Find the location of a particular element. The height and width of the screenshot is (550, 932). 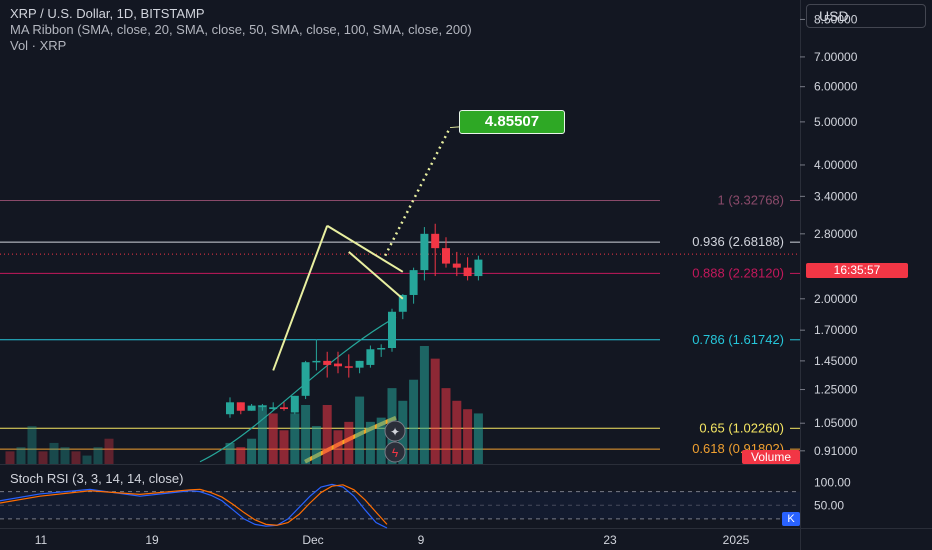

ma-20-line is located at coordinates (298, 389).